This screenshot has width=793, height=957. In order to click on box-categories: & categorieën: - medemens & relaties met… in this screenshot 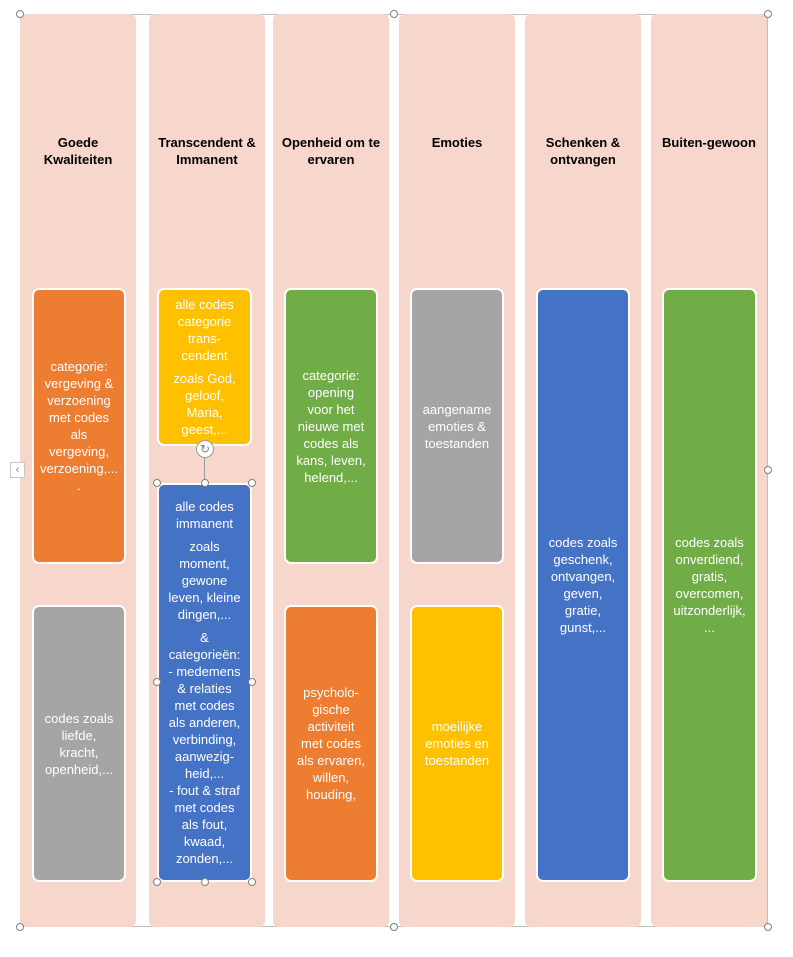, I will do `click(204, 748)`.